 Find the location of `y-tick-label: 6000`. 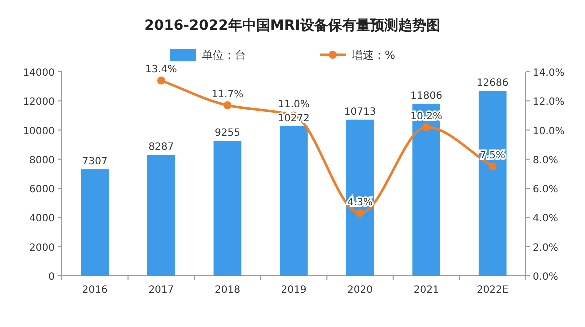

y-tick-label: 6000 is located at coordinates (42, 190).